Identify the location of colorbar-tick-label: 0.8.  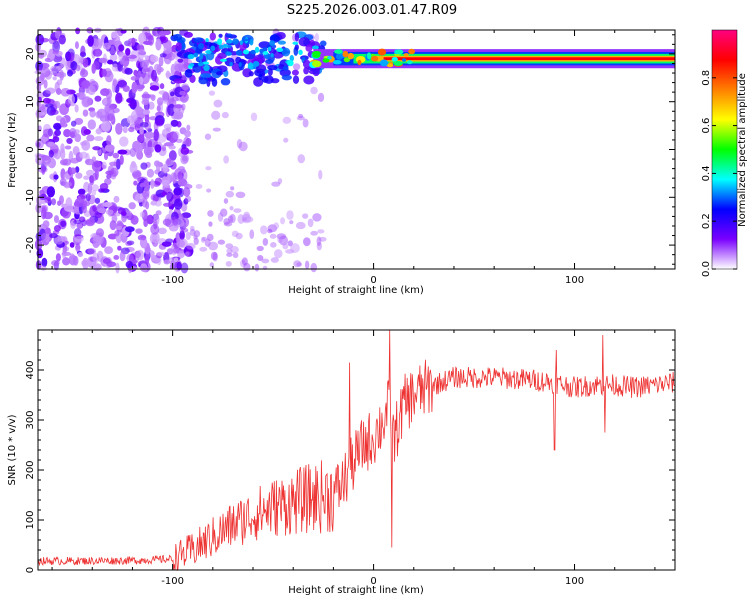
(706, 78).